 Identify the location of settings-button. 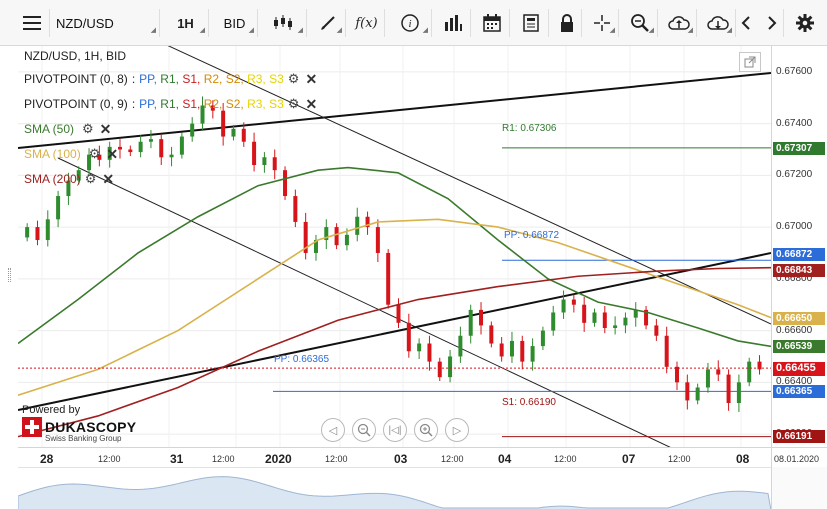
(805, 23).